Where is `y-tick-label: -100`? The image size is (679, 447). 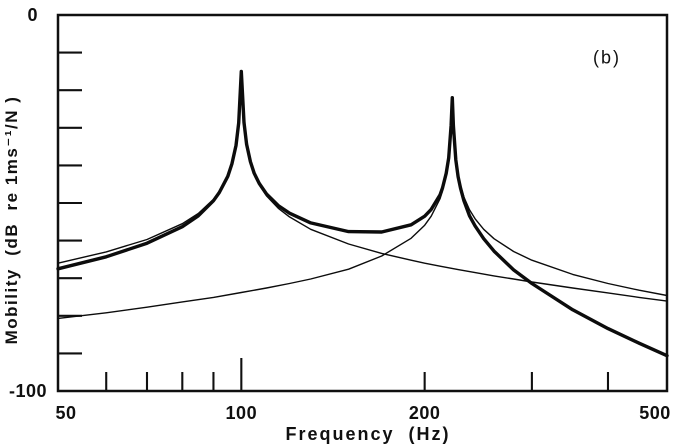
y-tick-label: -100 is located at coordinates (28, 391).